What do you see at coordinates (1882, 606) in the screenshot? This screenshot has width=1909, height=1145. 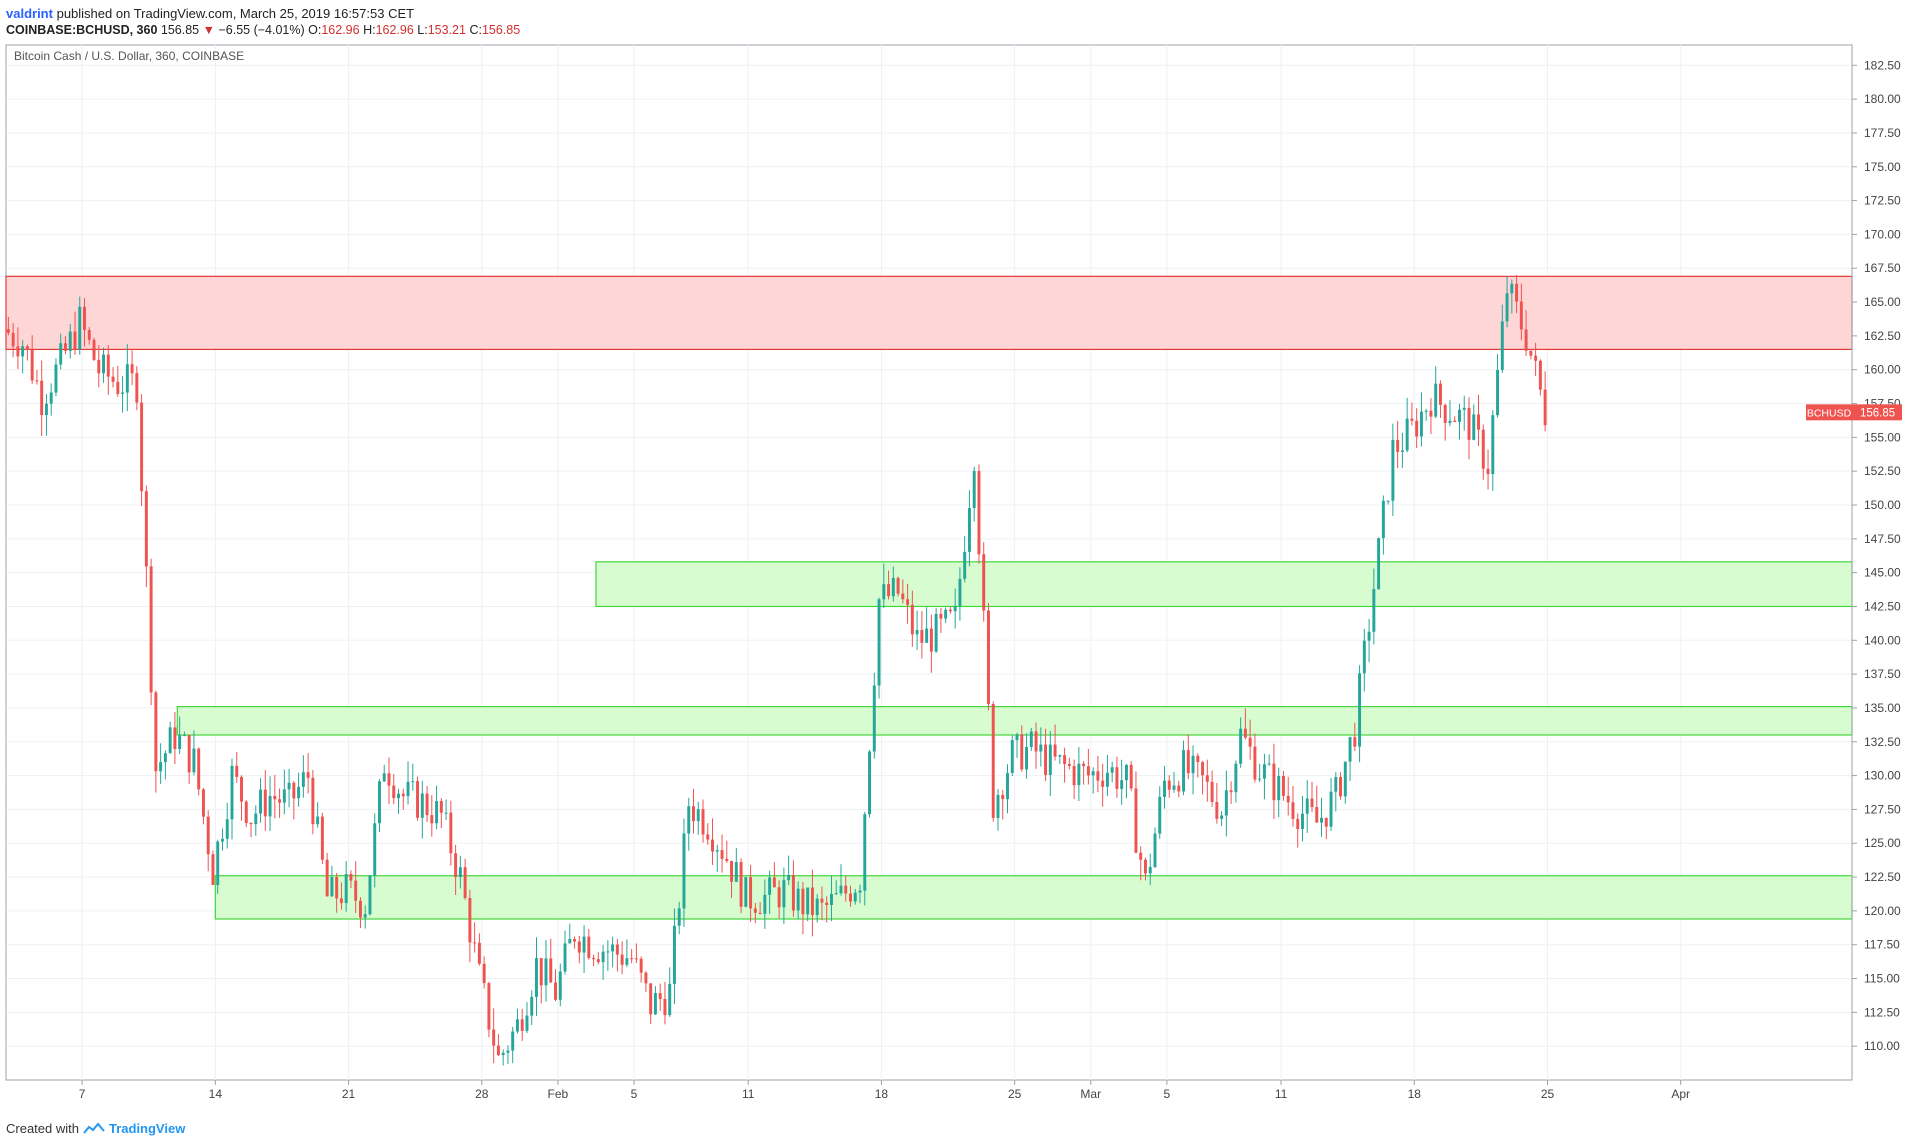 I see `y-tick-label: 142.50` at bounding box center [1882, 606].